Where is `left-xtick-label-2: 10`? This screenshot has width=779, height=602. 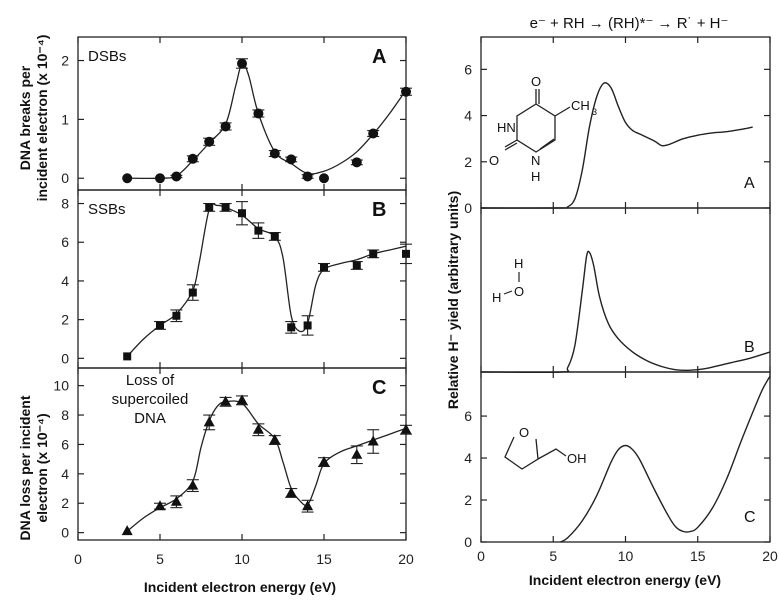 left-xtick-label-2: 10 is located at coordinates (242, 559).